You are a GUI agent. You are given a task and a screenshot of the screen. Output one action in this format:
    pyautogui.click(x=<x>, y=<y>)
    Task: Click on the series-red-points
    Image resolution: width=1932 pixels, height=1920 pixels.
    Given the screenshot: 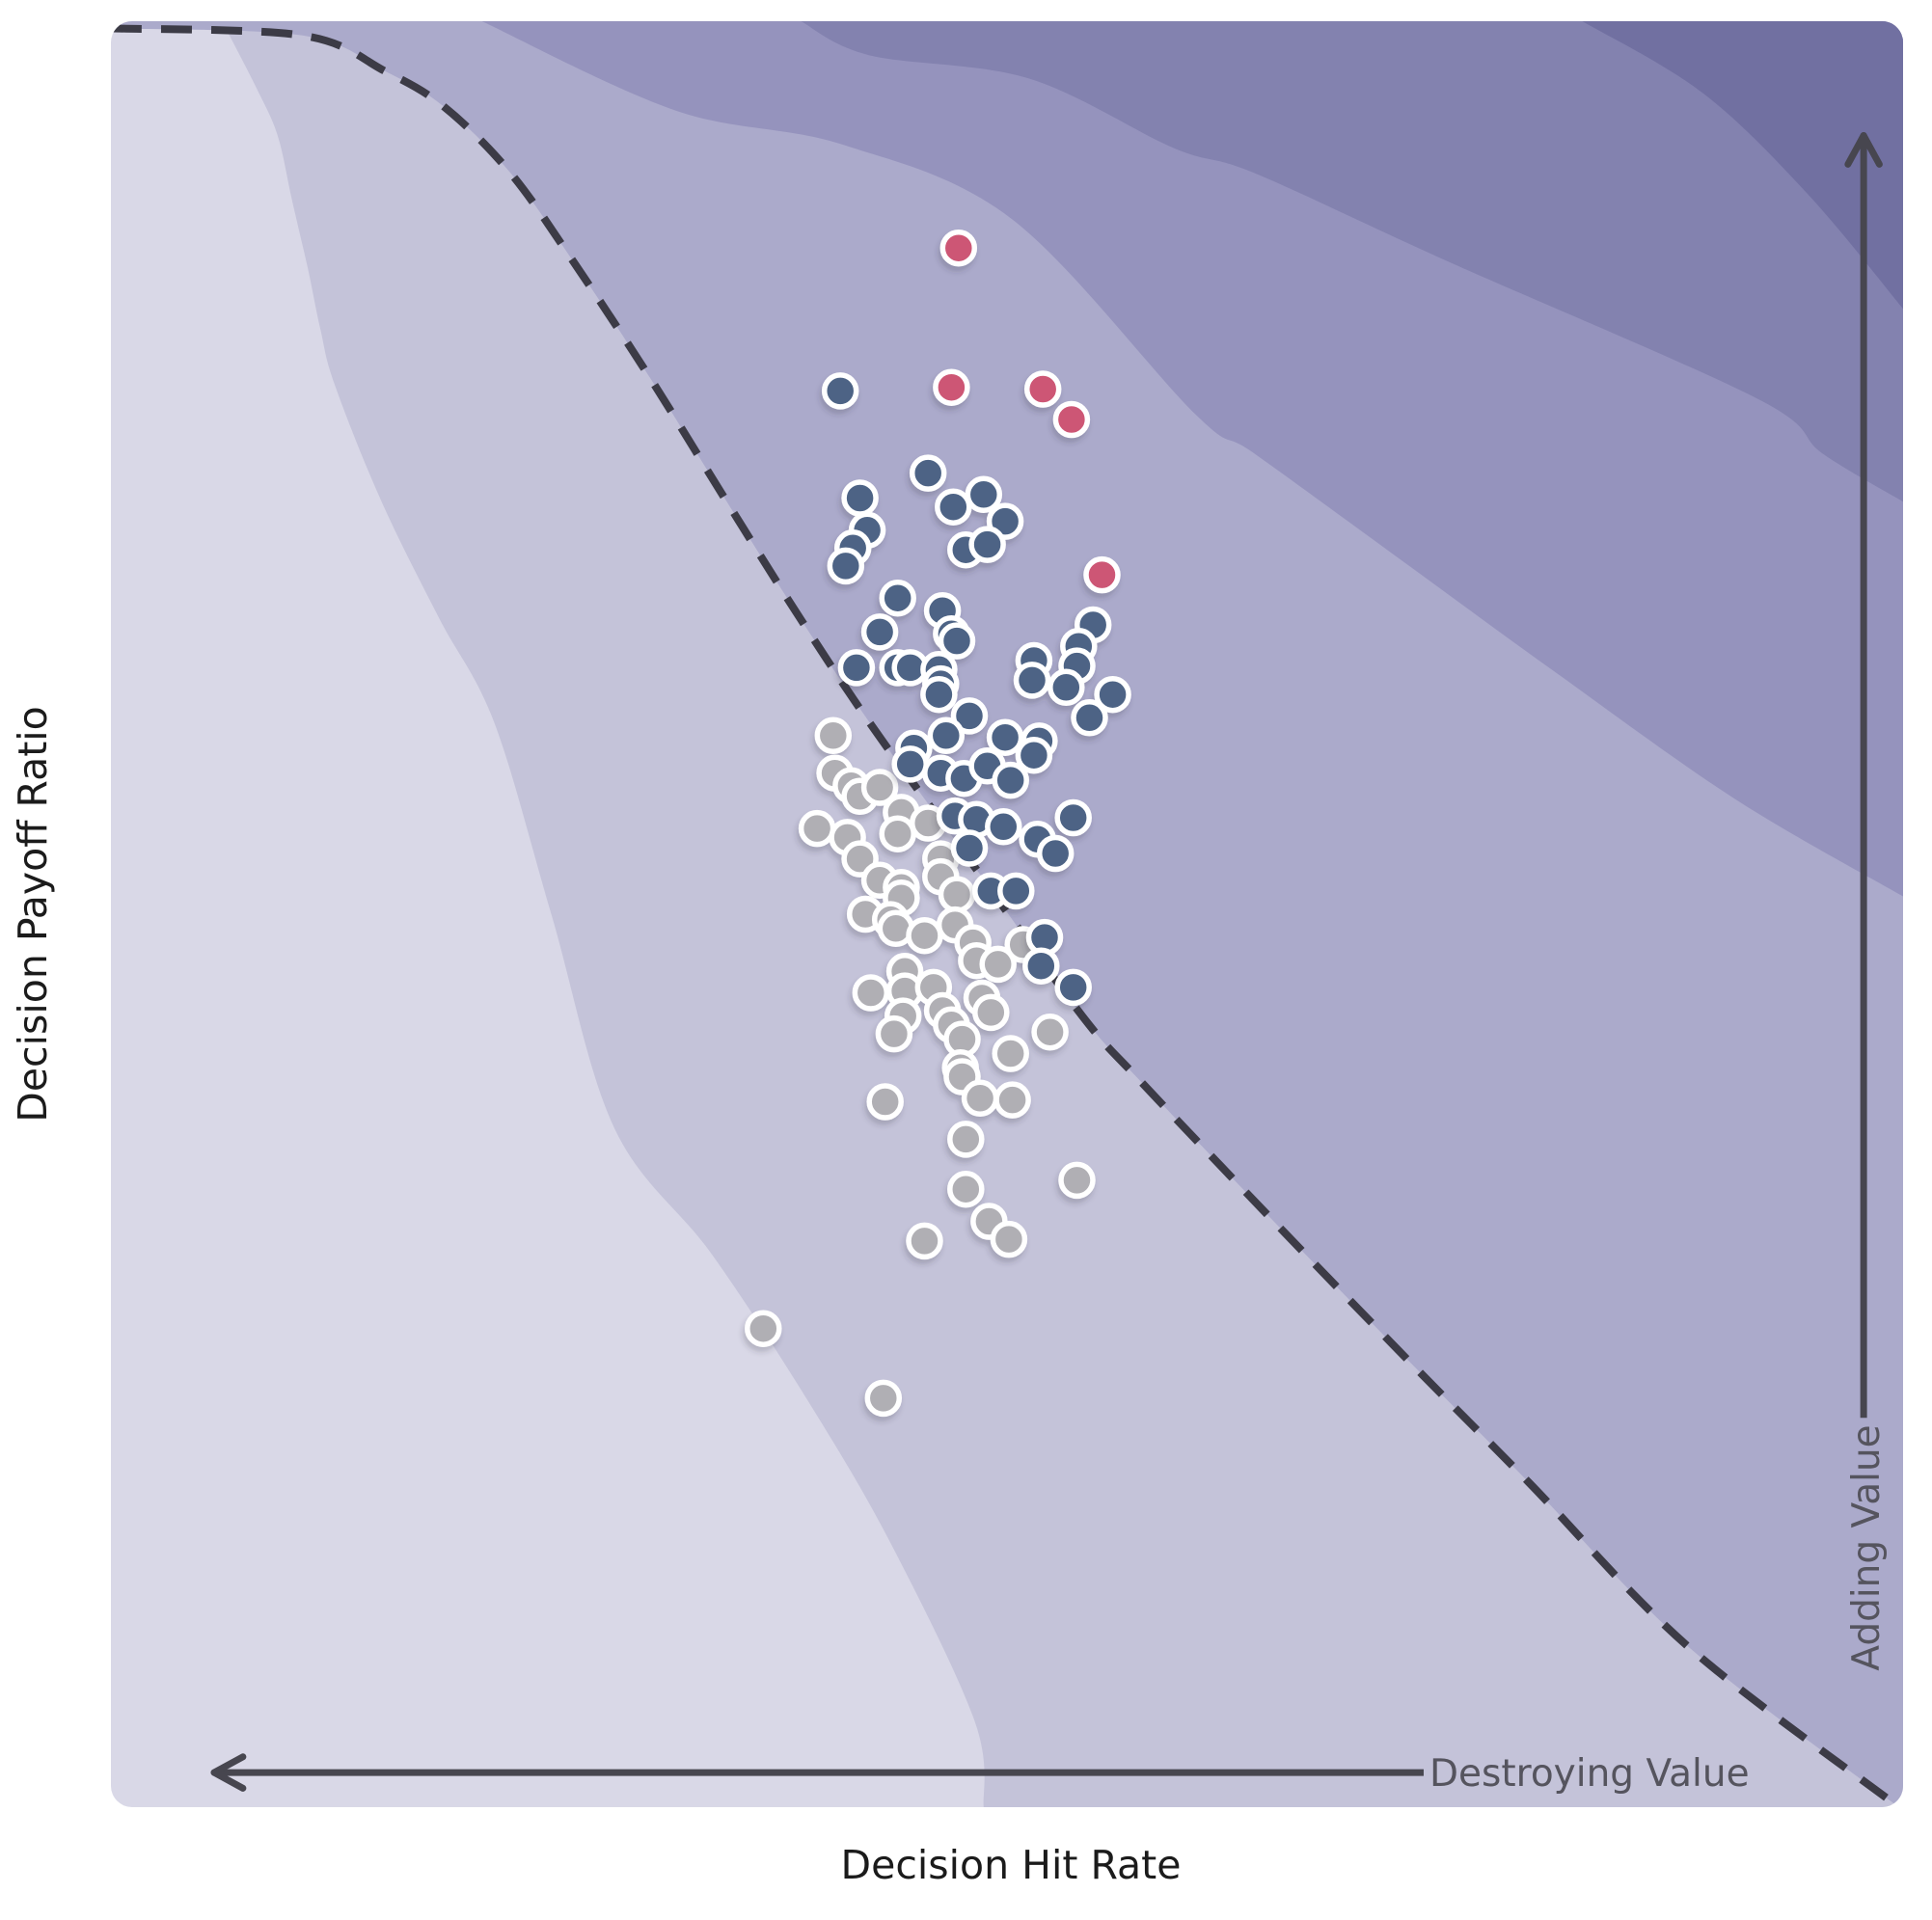 What is the action you would take?
    pyautogui.click(x=1027, y=411)
    